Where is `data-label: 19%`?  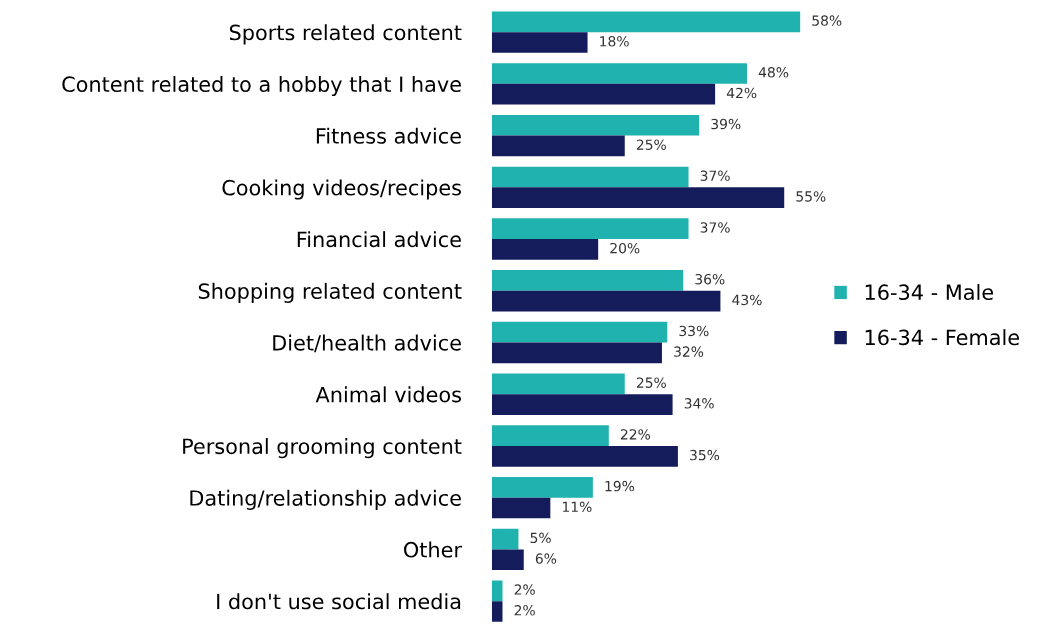
data-label: 19% is located at coordinates (620, 486).